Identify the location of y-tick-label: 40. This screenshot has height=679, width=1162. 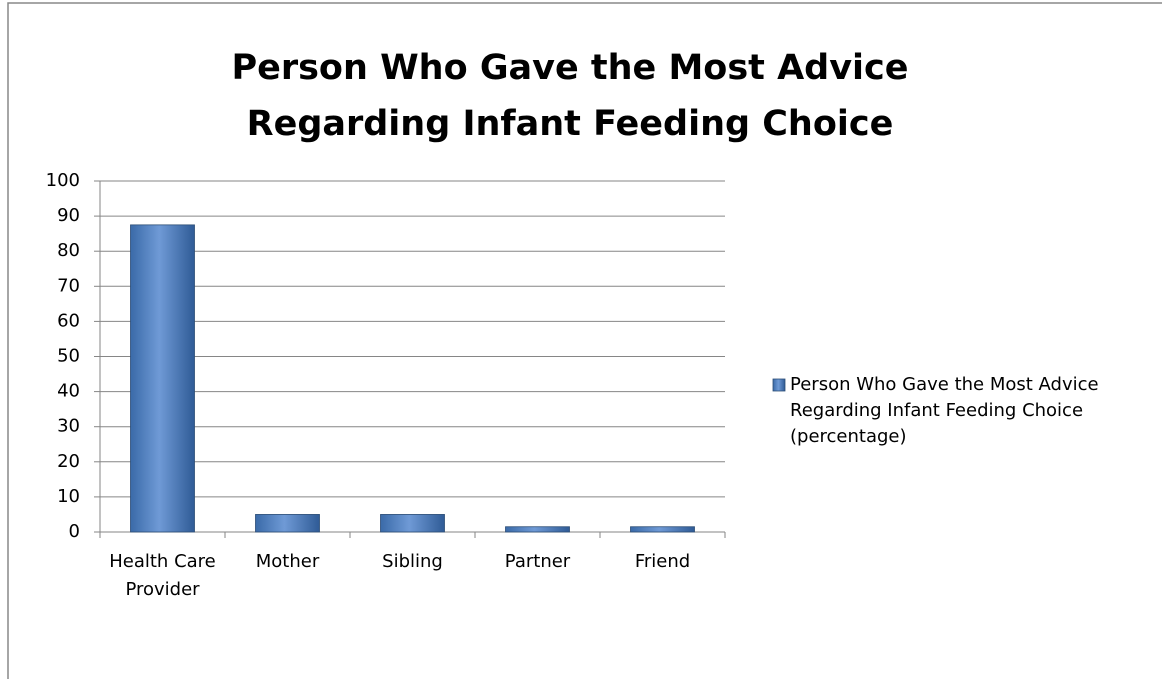
(68, 391).